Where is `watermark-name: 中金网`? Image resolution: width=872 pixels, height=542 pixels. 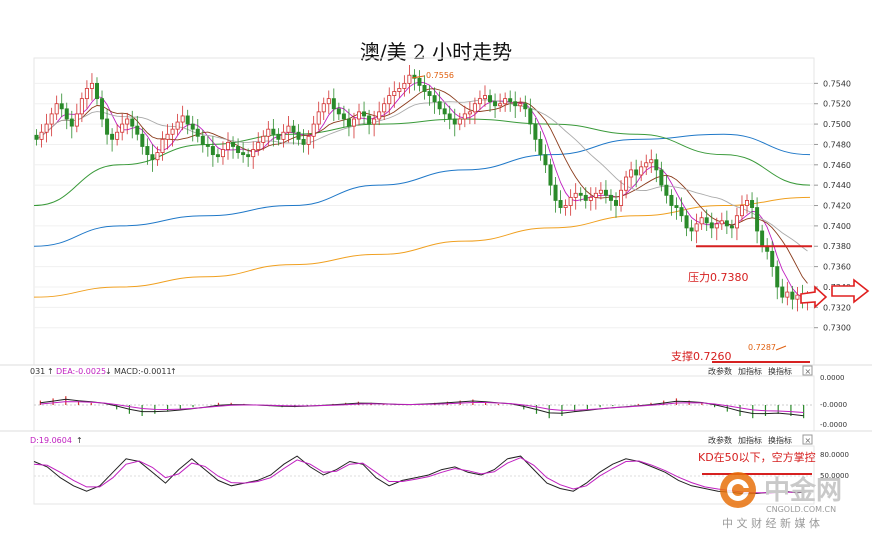
watermark-name: 中金网 is located at coordinates (803, 490).